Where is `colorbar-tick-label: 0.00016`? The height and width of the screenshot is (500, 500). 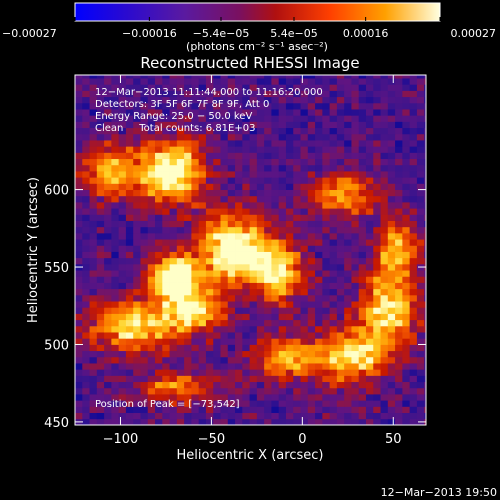
colorbar-tick-label: 0.00016 is located at coordinates (366, 33).